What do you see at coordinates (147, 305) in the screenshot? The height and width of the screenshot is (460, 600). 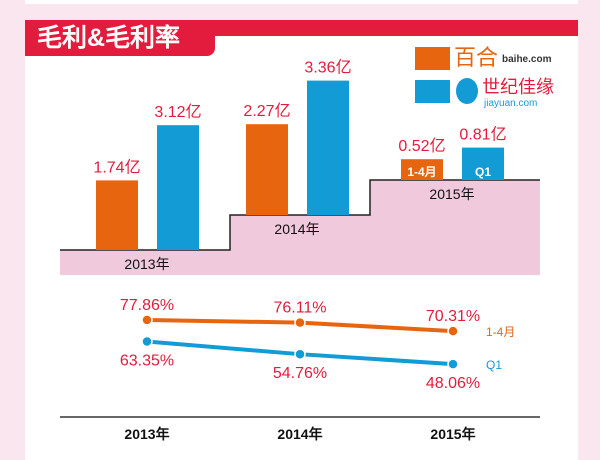 I see `line-value-label: 77.86%` at bounding box center [147, 305].